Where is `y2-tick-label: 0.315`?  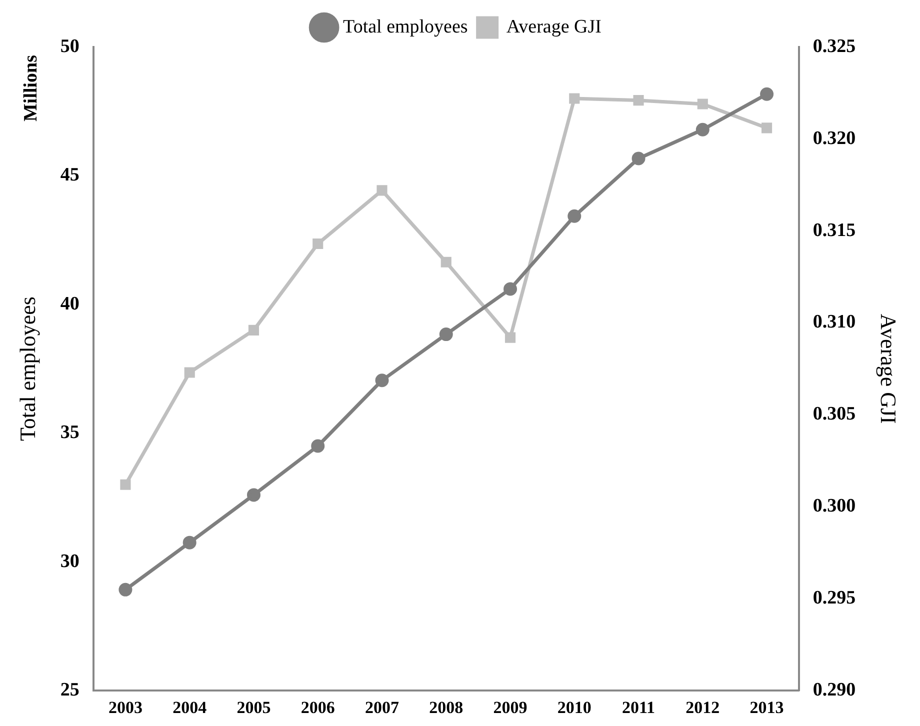
y2-tick-label: 0.315 is located at coordinates (834, 230).